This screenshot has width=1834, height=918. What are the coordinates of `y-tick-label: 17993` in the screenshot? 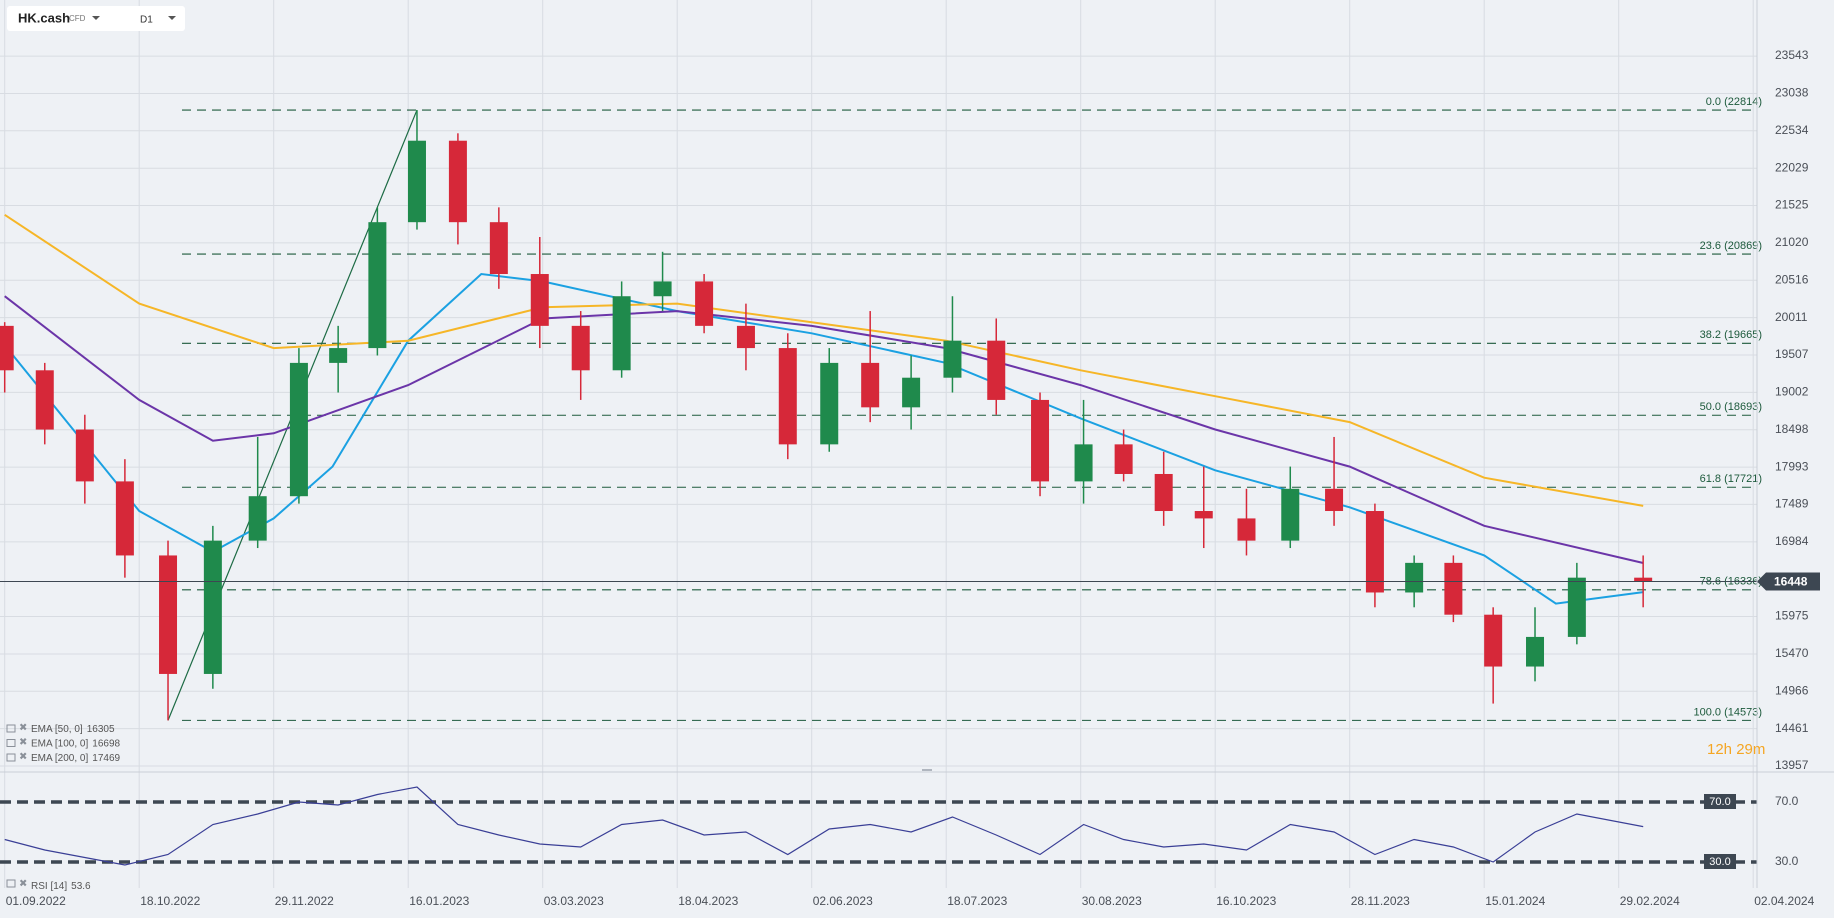 It's located at (1792, 466).